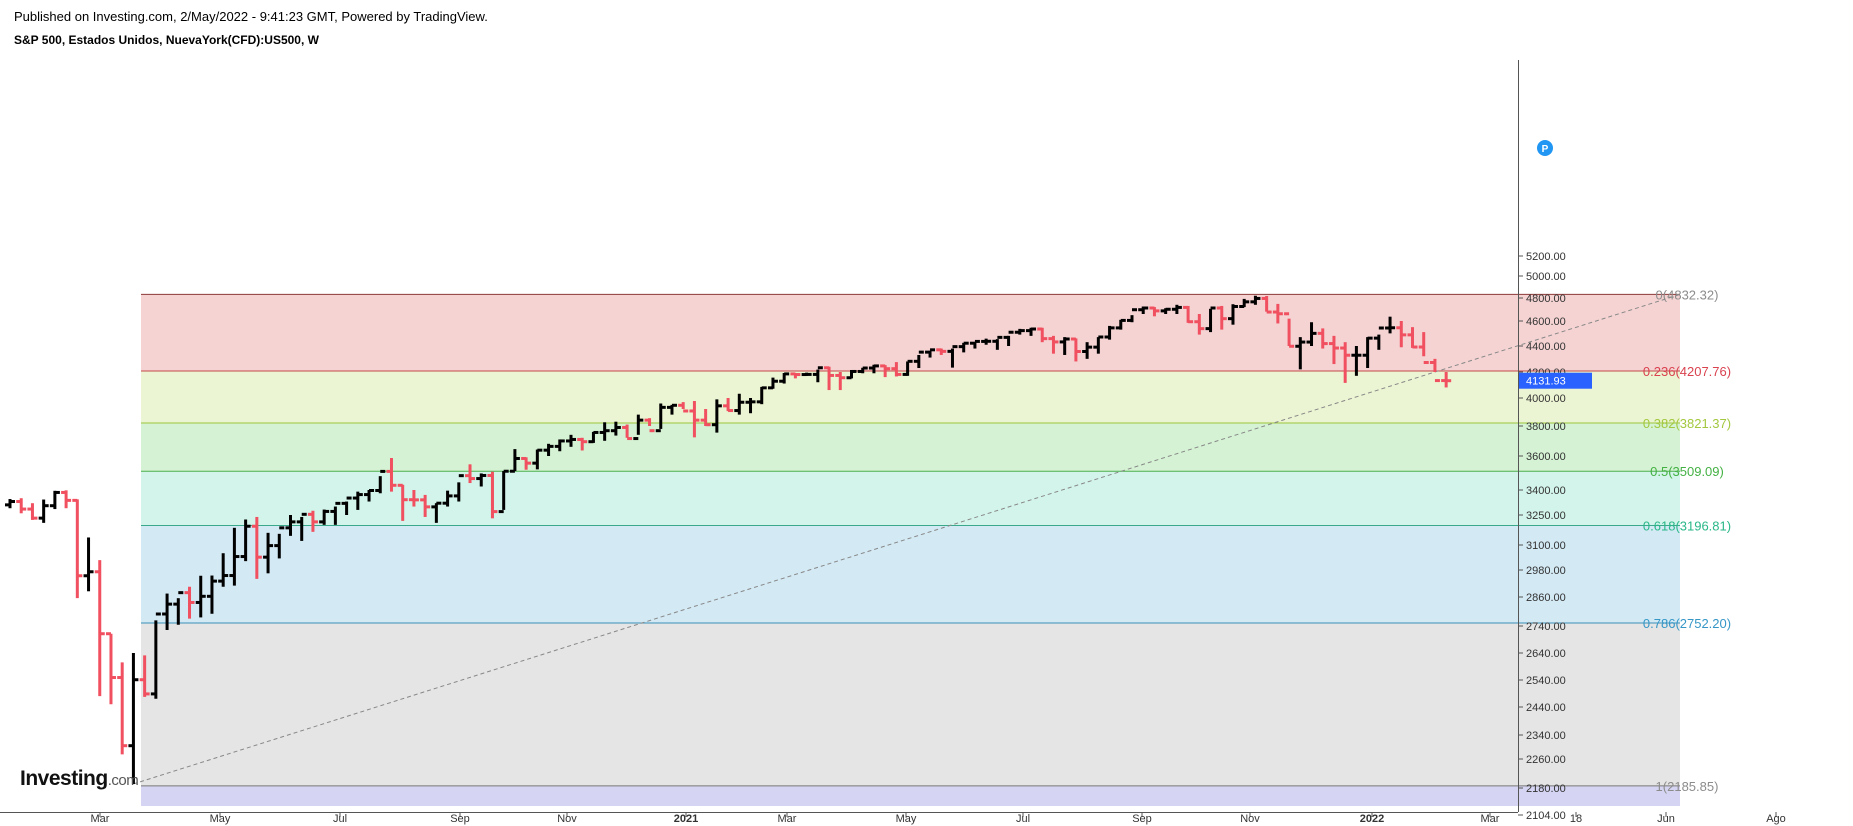  What do you see at coordinates (1576, 819) in the screenshot?
I see `x-tick-label: 18` at bounding box center [1576, 819].